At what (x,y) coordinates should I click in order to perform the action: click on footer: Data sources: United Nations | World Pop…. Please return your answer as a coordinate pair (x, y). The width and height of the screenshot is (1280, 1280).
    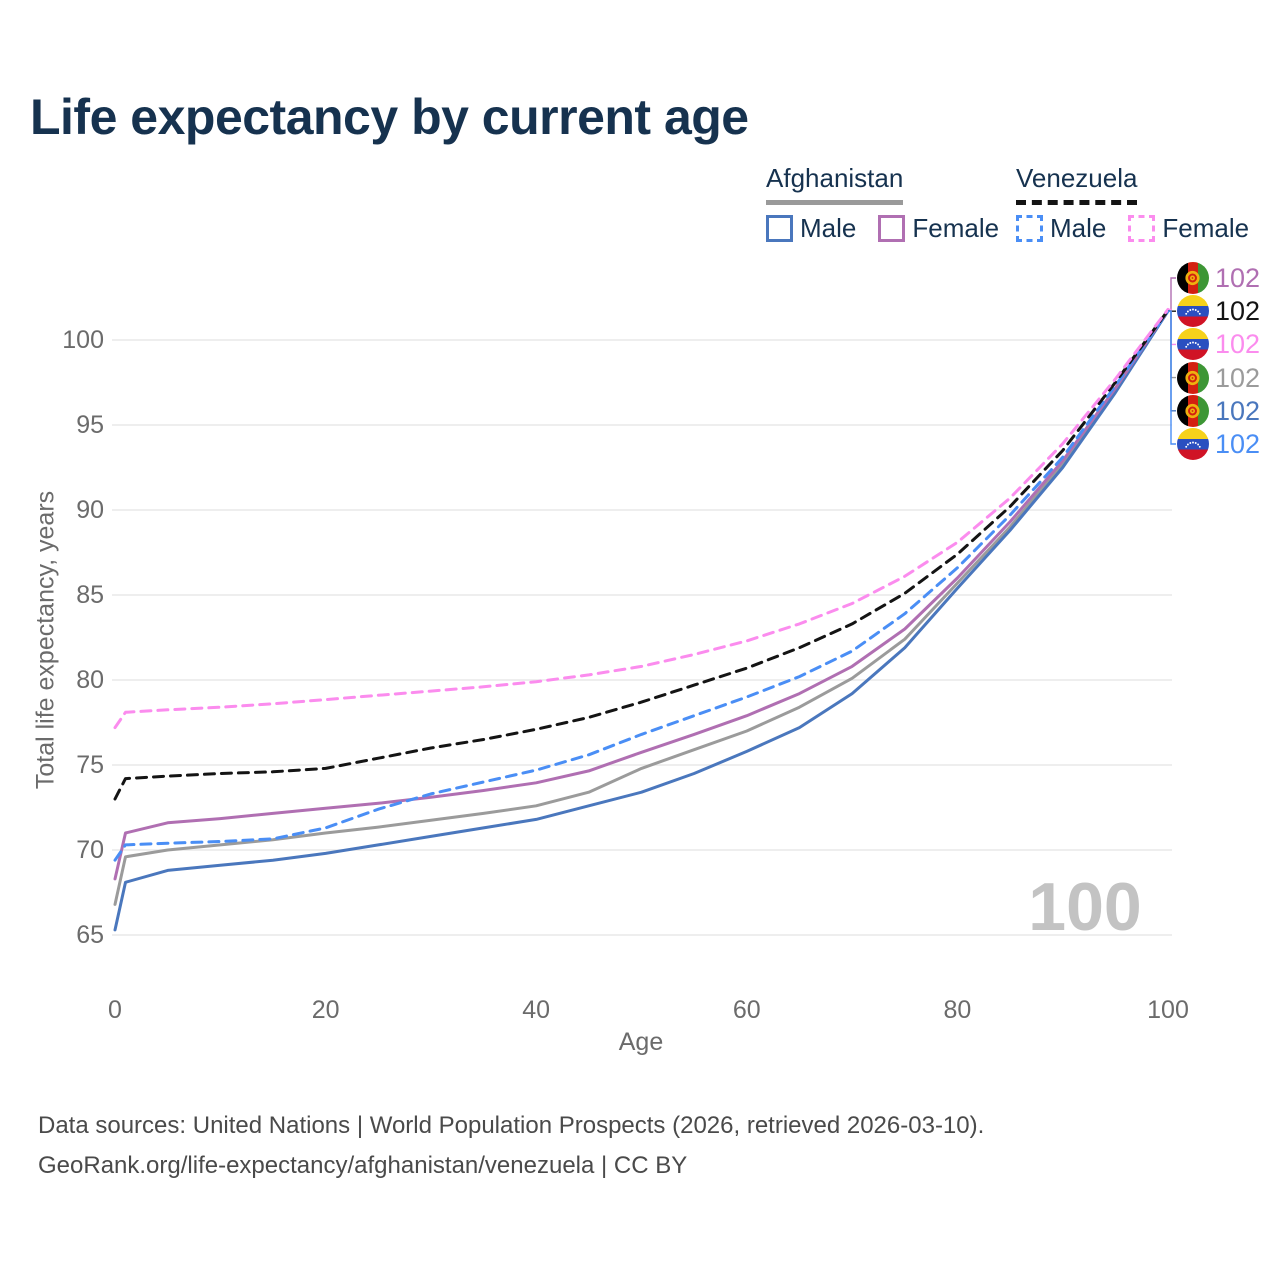
    Looking at the image, I should click on (511, 1146).